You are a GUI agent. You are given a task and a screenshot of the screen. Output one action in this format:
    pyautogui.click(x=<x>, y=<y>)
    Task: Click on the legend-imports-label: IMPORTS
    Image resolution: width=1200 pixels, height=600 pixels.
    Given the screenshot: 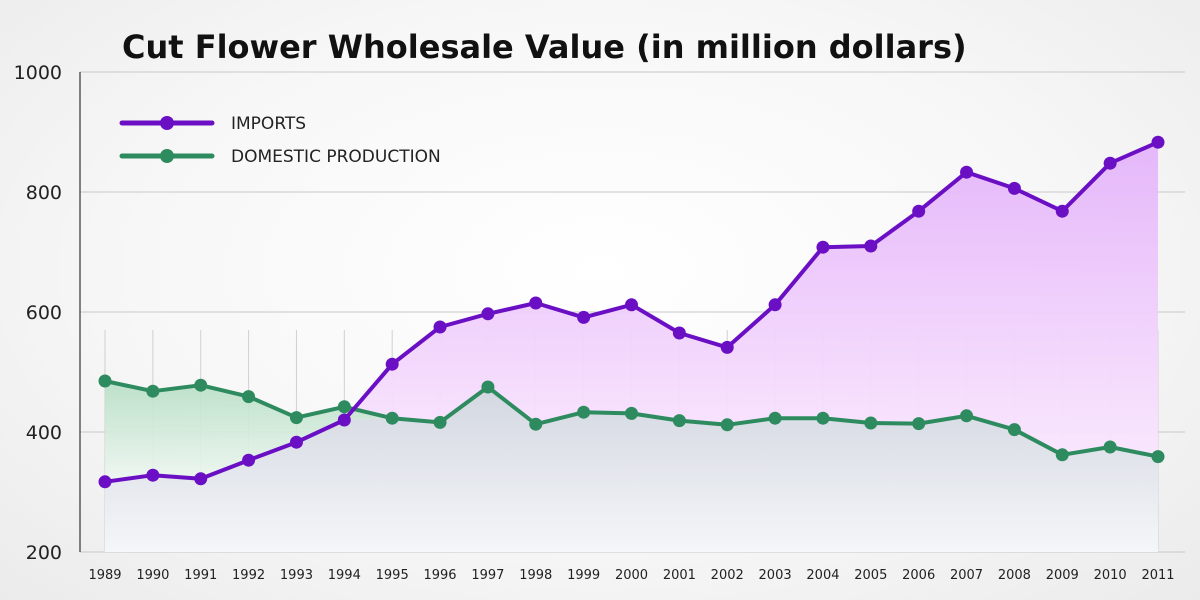 What is the action you would take?
    pyautogui.click(x=268, y=124)
    